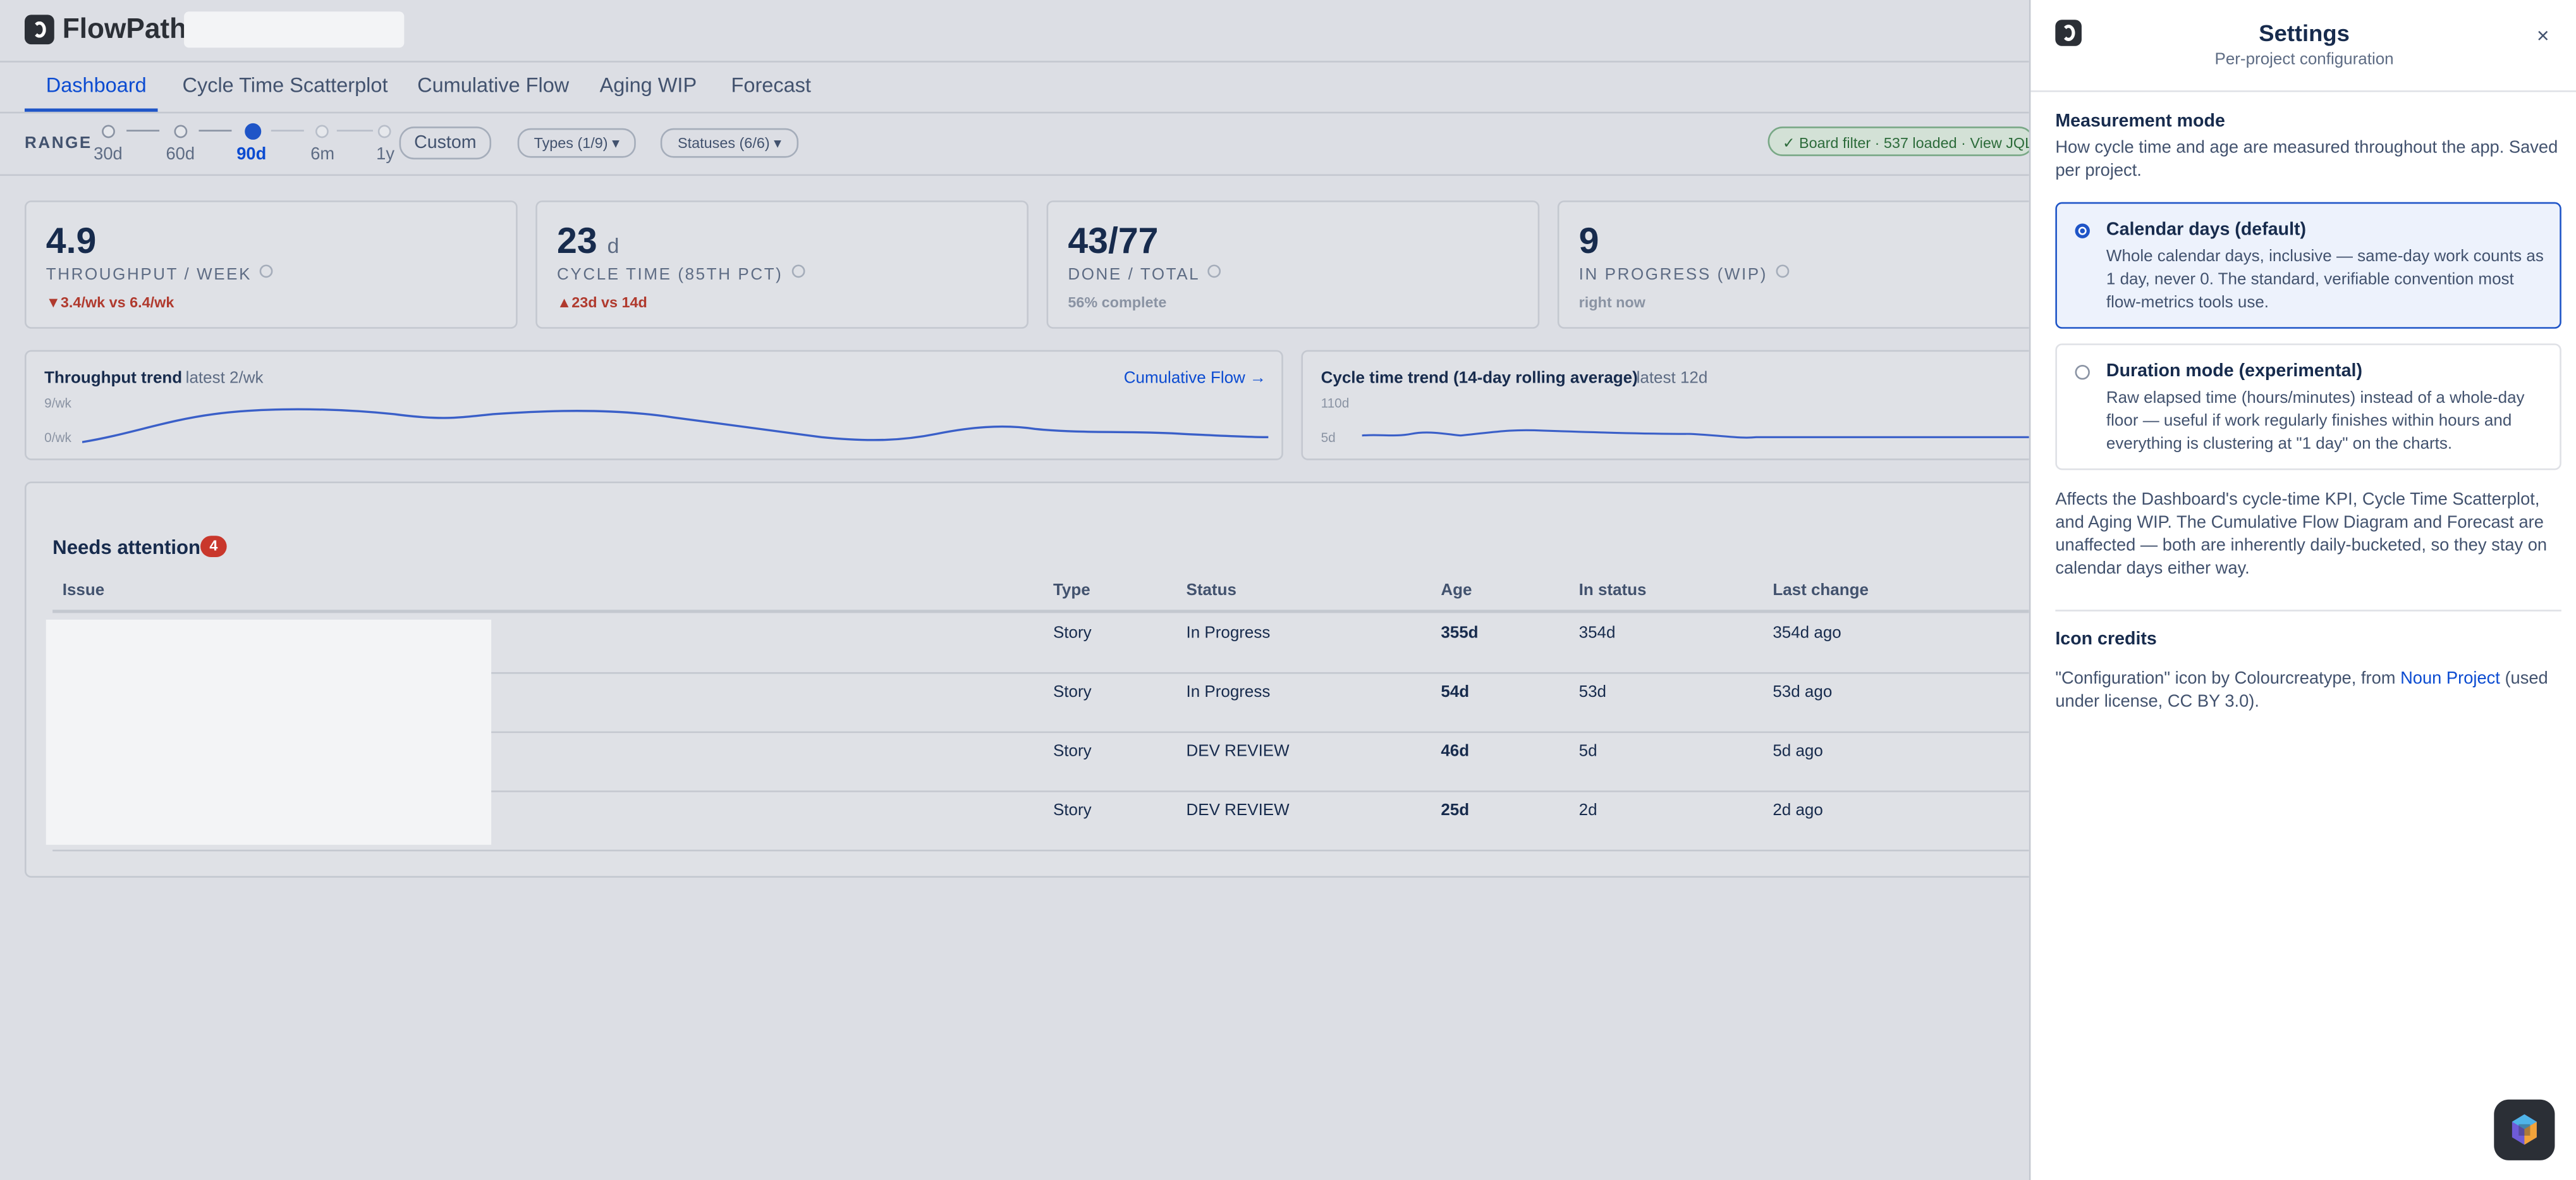 Image resolution: width=2576 pixels, height=1180 pixels. Describe the element at coordinates (1113, 241) in the screenshot. I see `kpi-value: 43/77` at that location.